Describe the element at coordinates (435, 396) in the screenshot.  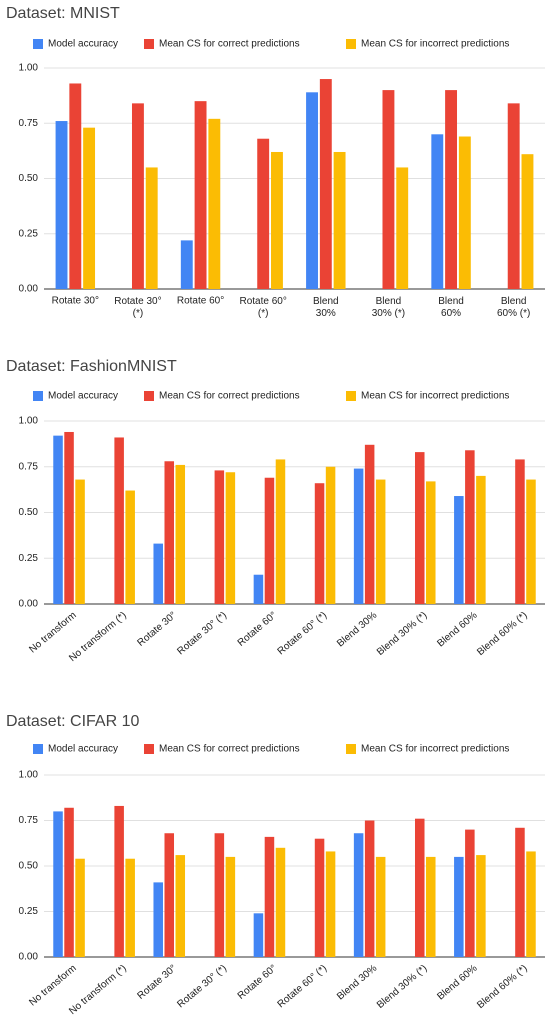
I see `legend-label: Mean CS for incorrect predictions` at that location.